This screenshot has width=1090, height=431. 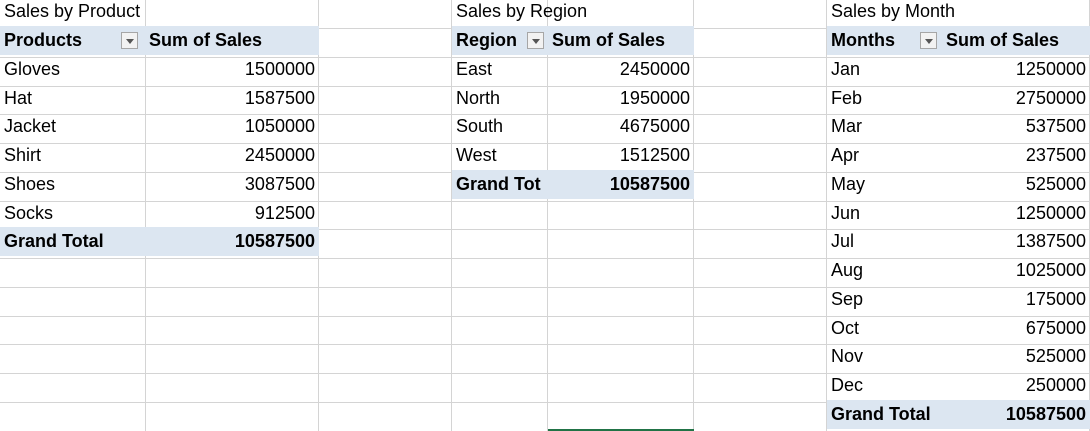 I want to click on row-label: Dec, so click(x=847, y=385).